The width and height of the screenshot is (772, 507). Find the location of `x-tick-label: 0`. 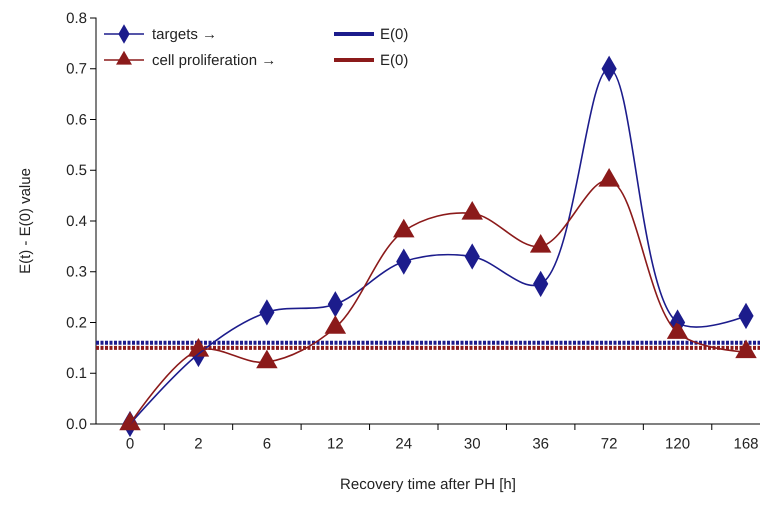

x-tick-label: 0 is located at coordinates (130, 444).